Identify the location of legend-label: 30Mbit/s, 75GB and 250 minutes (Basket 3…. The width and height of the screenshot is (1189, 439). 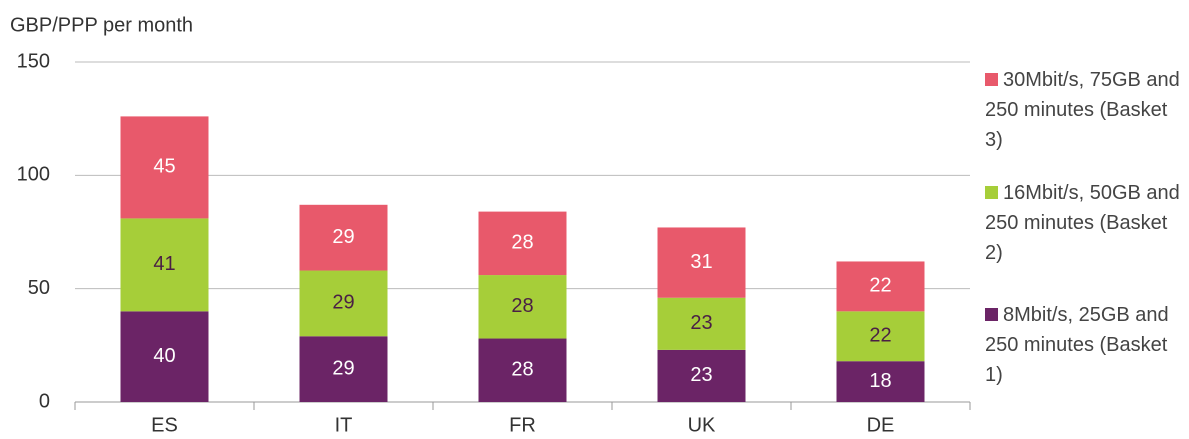
(1082, 110).